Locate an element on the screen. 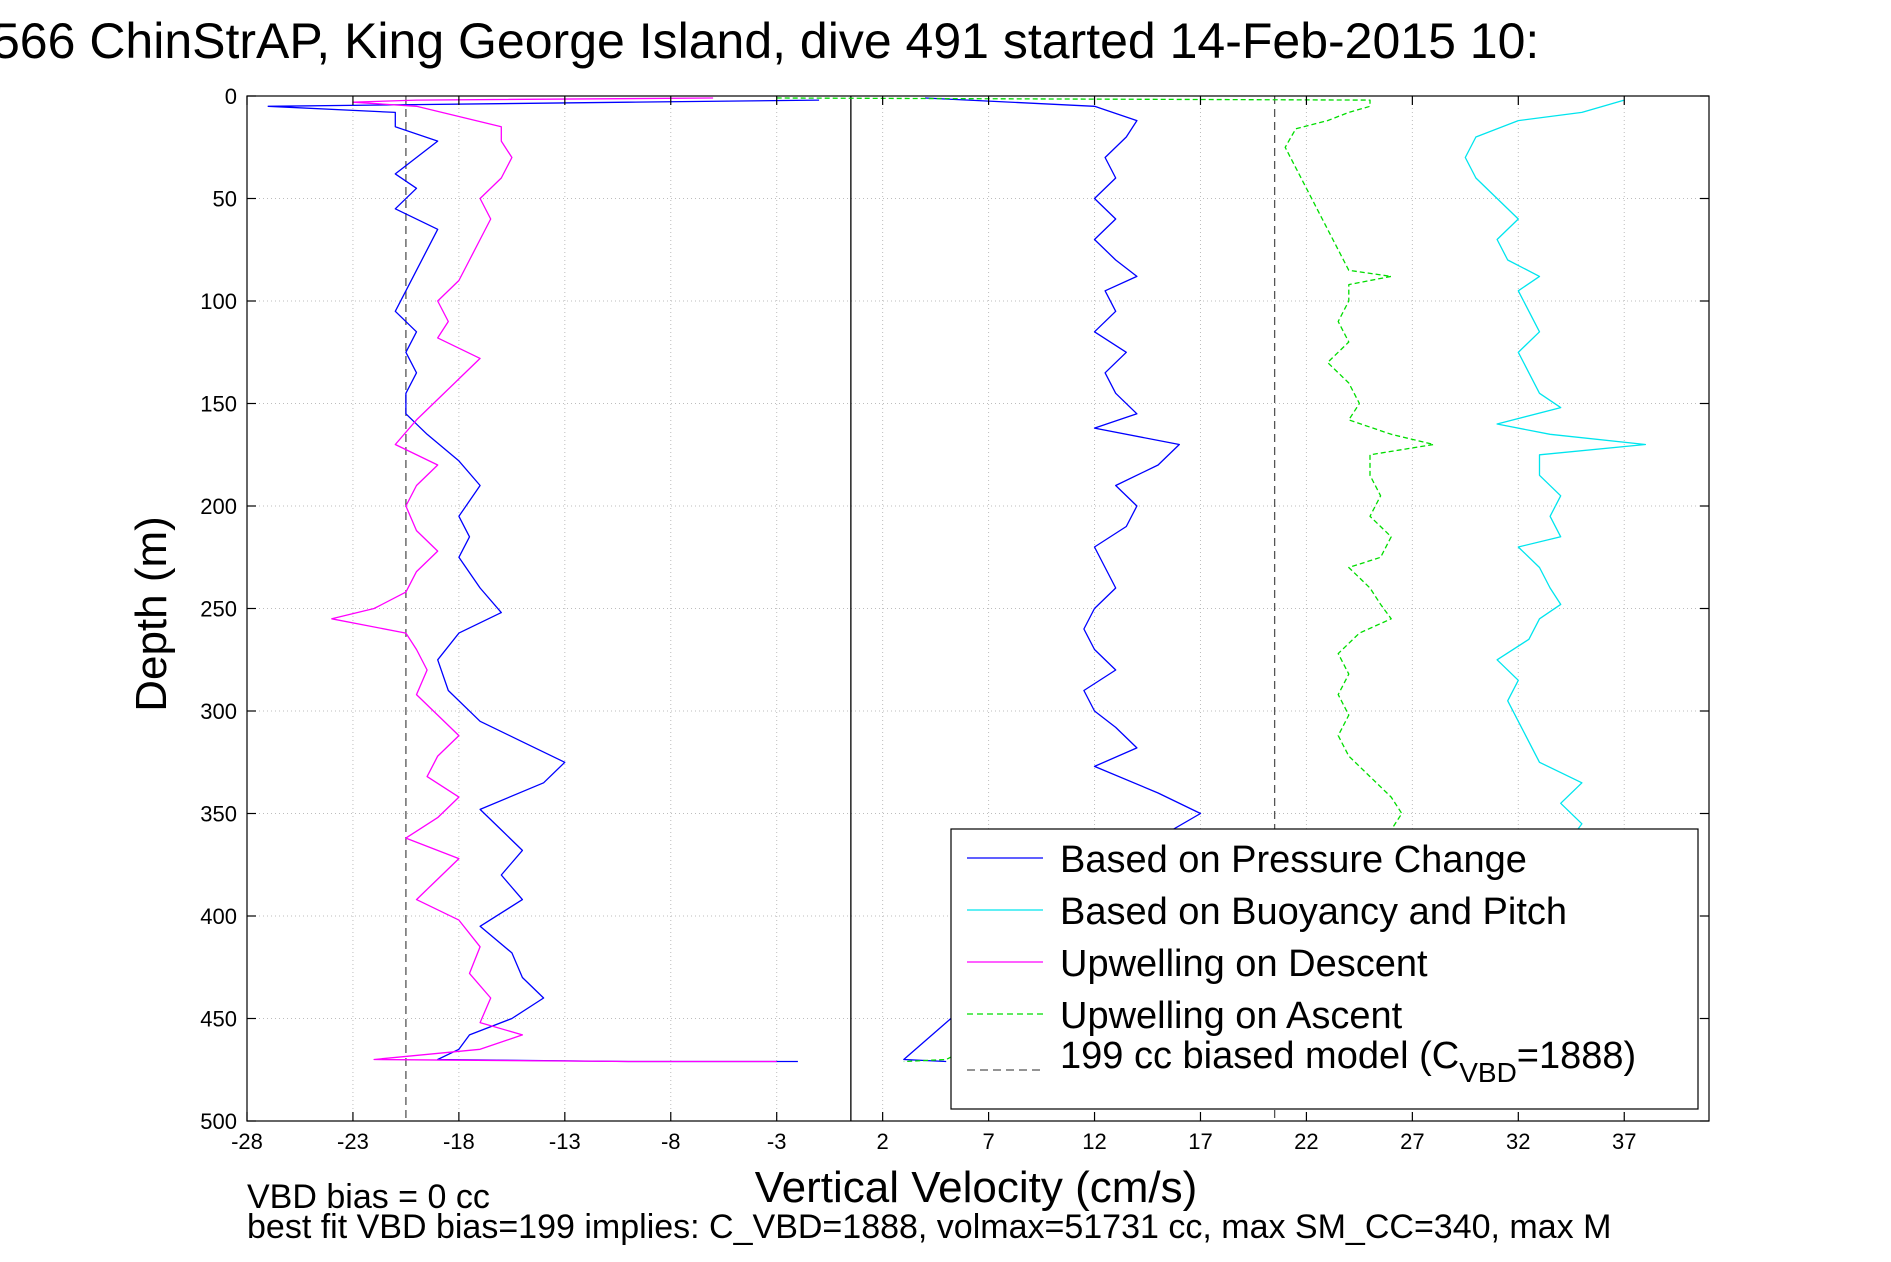  y-axis-label: Depth (m) is located at coordinates (151, 614).